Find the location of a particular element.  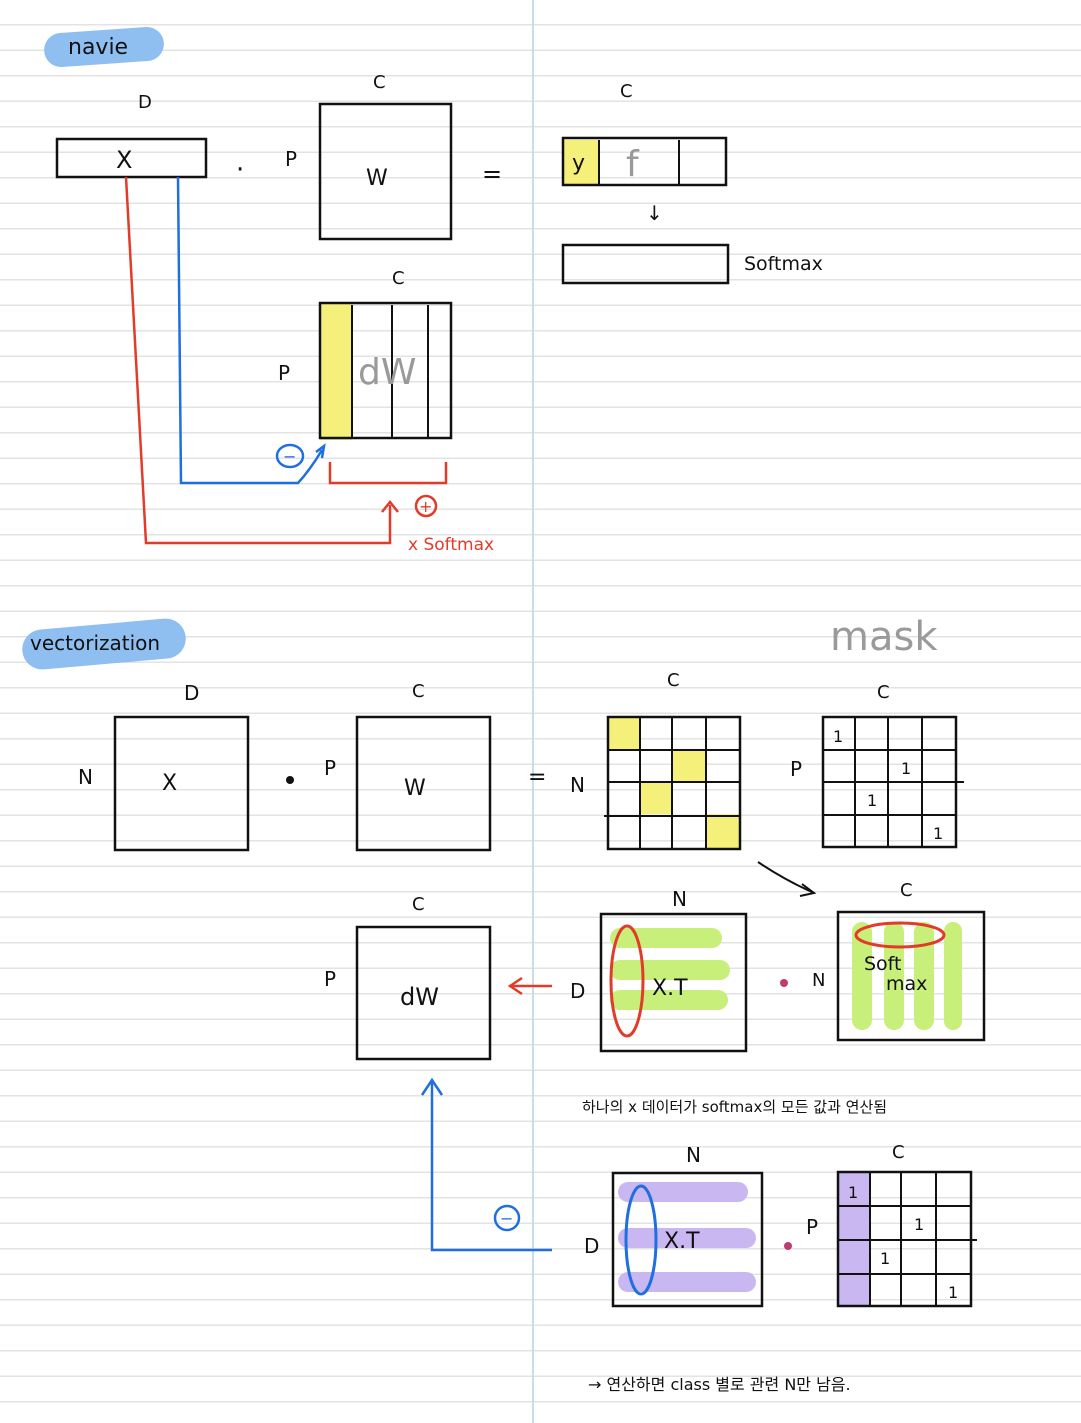

naive-w-box is located at coordinates (385, 171).